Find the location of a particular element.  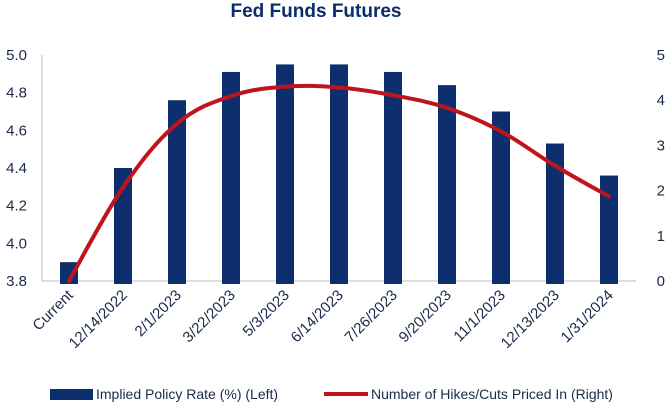

x-tick-label: 12/13/2023 is located at coordinates (530, 319).